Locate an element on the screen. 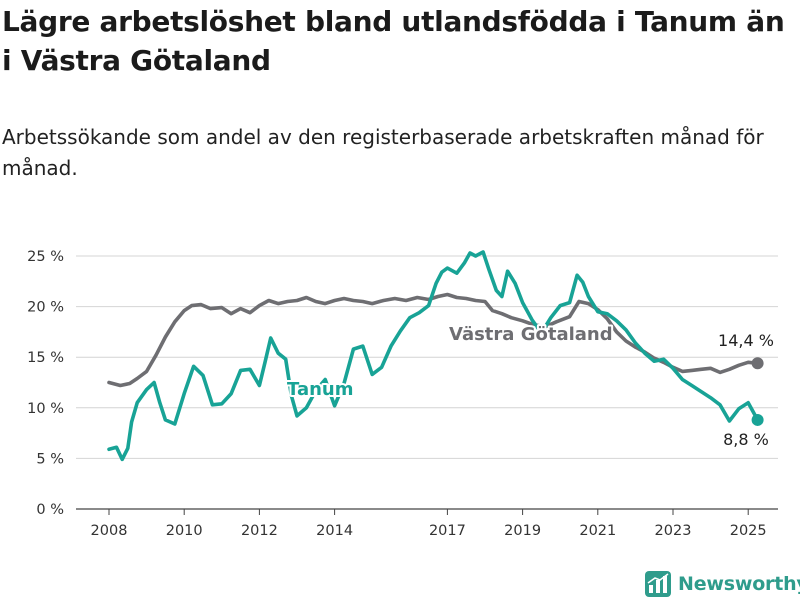 Image resolution: width=800 pixels, height=600 pixels. y-tick-label: 5 % is located at coordinates (50, 459).